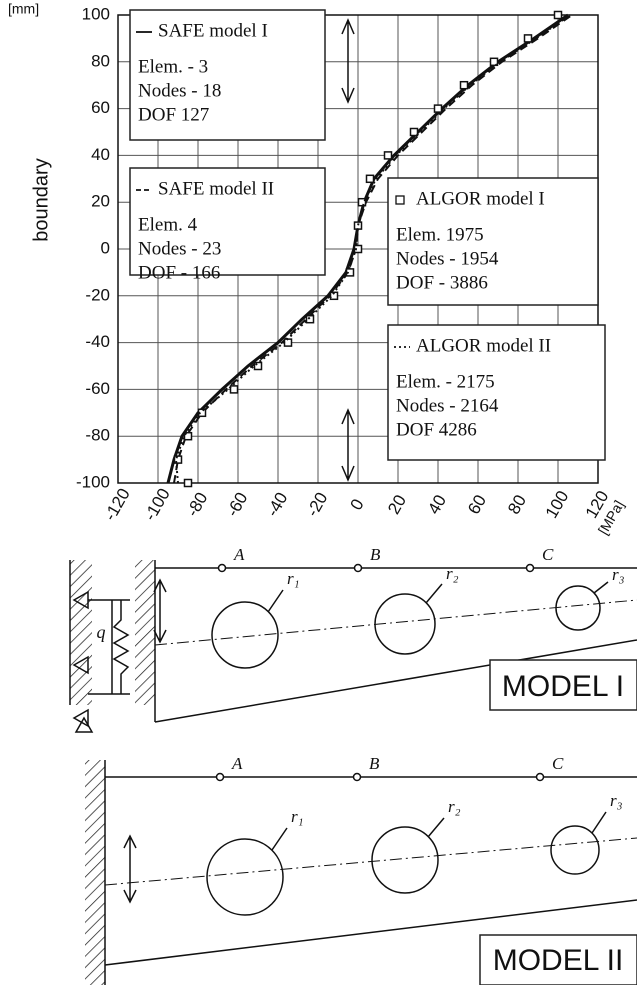 The width and height of the screenshot is (637, 985). I want to click on legend-swatch, so click(400, 200).